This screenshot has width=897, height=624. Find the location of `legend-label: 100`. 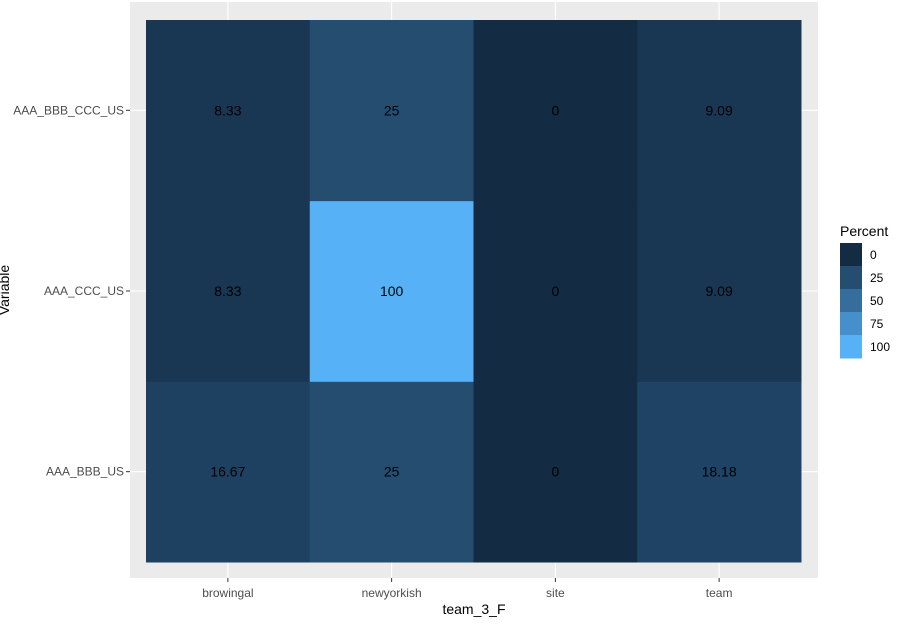

legend-label: 100 is located at coordinates (880, 347).